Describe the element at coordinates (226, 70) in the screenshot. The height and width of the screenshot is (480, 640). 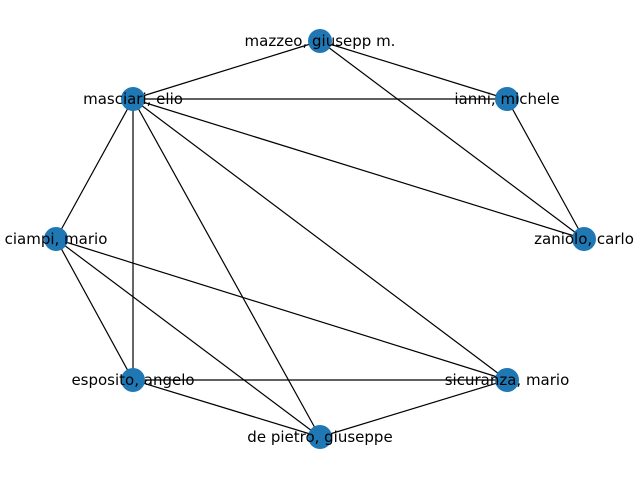
I see `edge-mazzeo-masciari` at that location.